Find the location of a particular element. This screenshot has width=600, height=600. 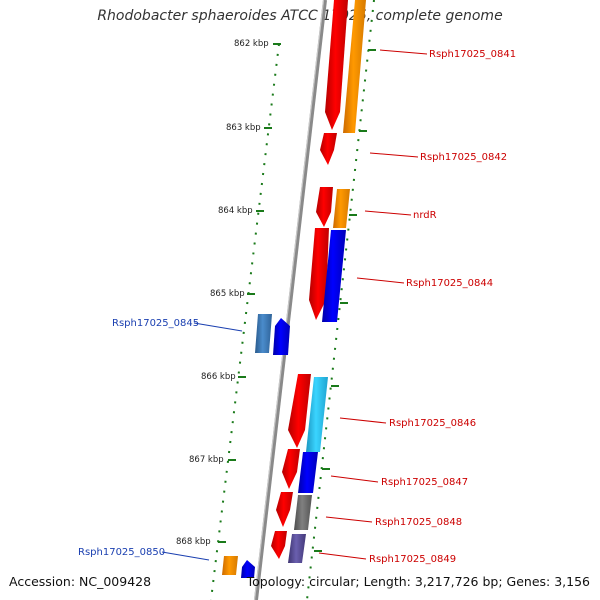

gene-label-0847: Rsph17025_0847 is located at coordinates (424, 482).